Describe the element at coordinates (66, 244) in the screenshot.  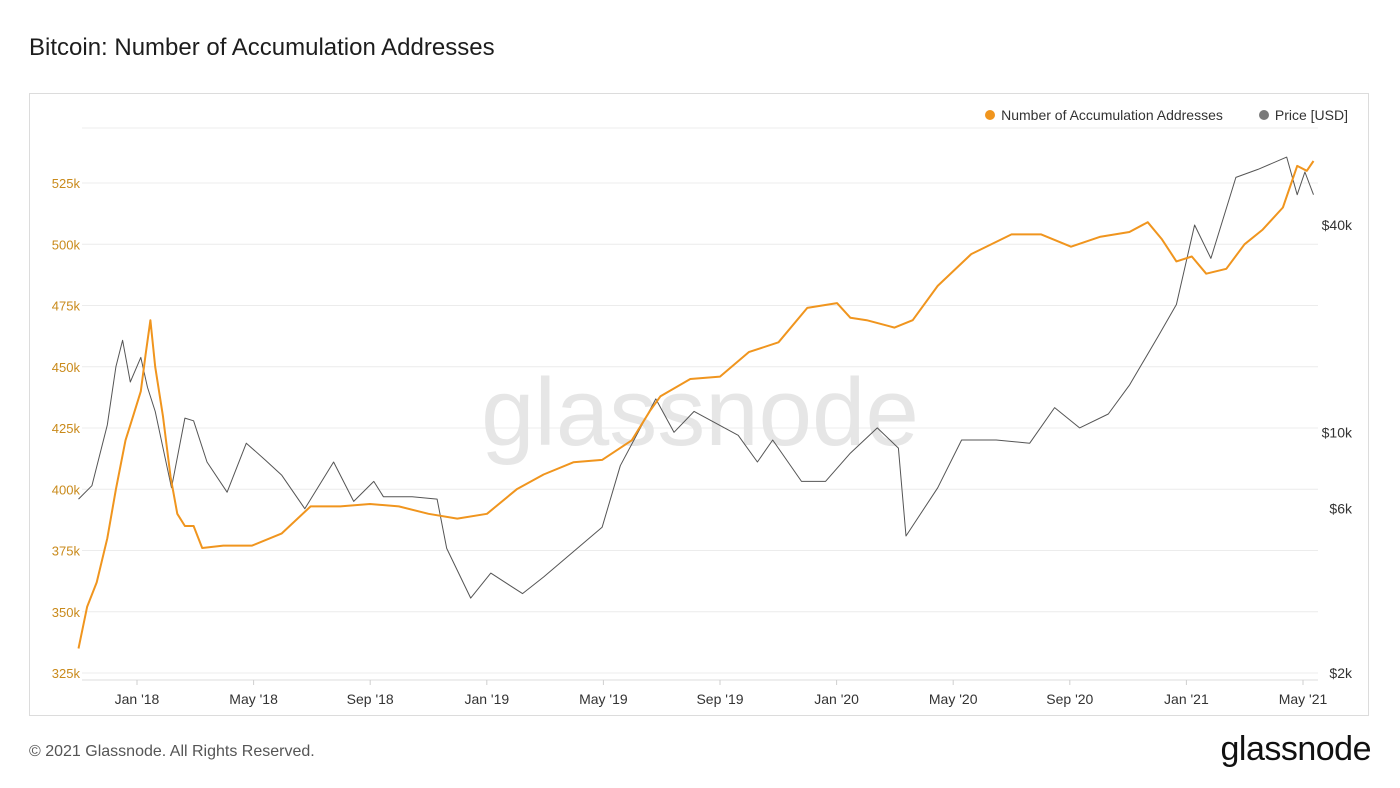
I see `left-tick-label: 500k` at that location.